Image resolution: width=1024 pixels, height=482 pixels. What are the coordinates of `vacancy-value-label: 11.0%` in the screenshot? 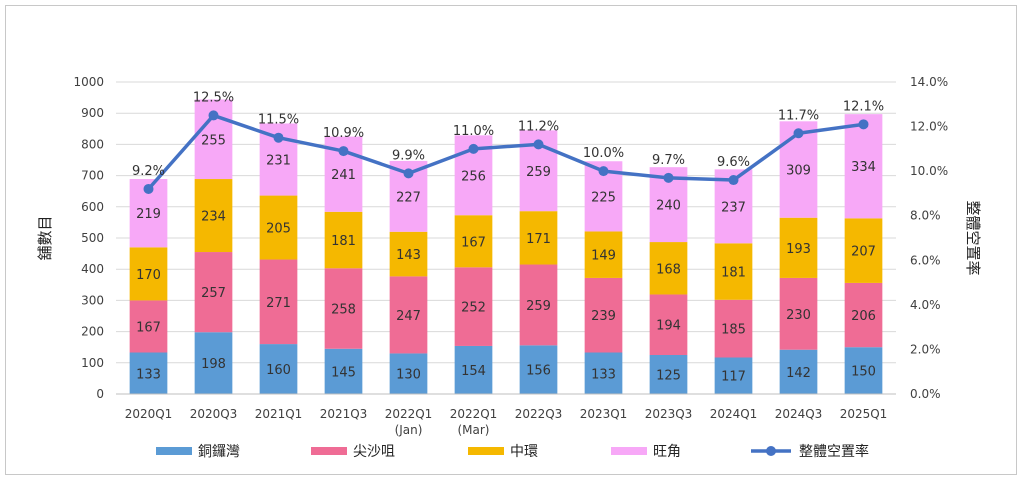 It's located at (473, 131).